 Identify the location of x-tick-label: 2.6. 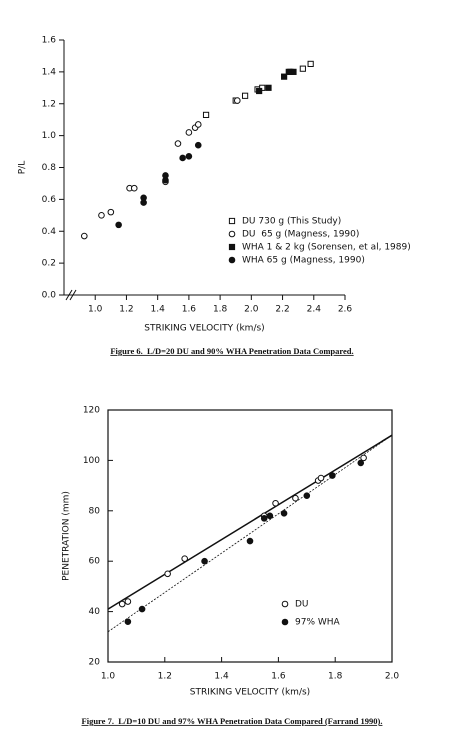
(345, 310).